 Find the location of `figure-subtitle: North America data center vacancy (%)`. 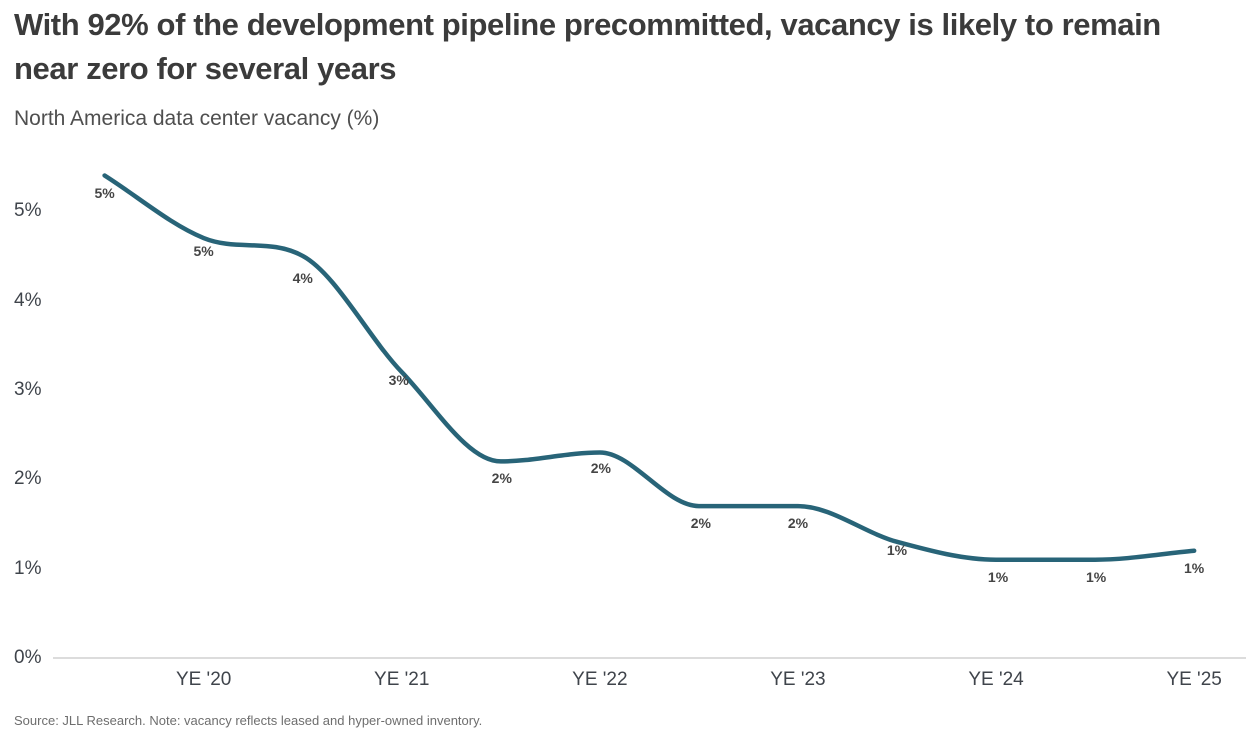

figure-subtitle: North America data center vacancy (%) is located at coordinates (197, 118).